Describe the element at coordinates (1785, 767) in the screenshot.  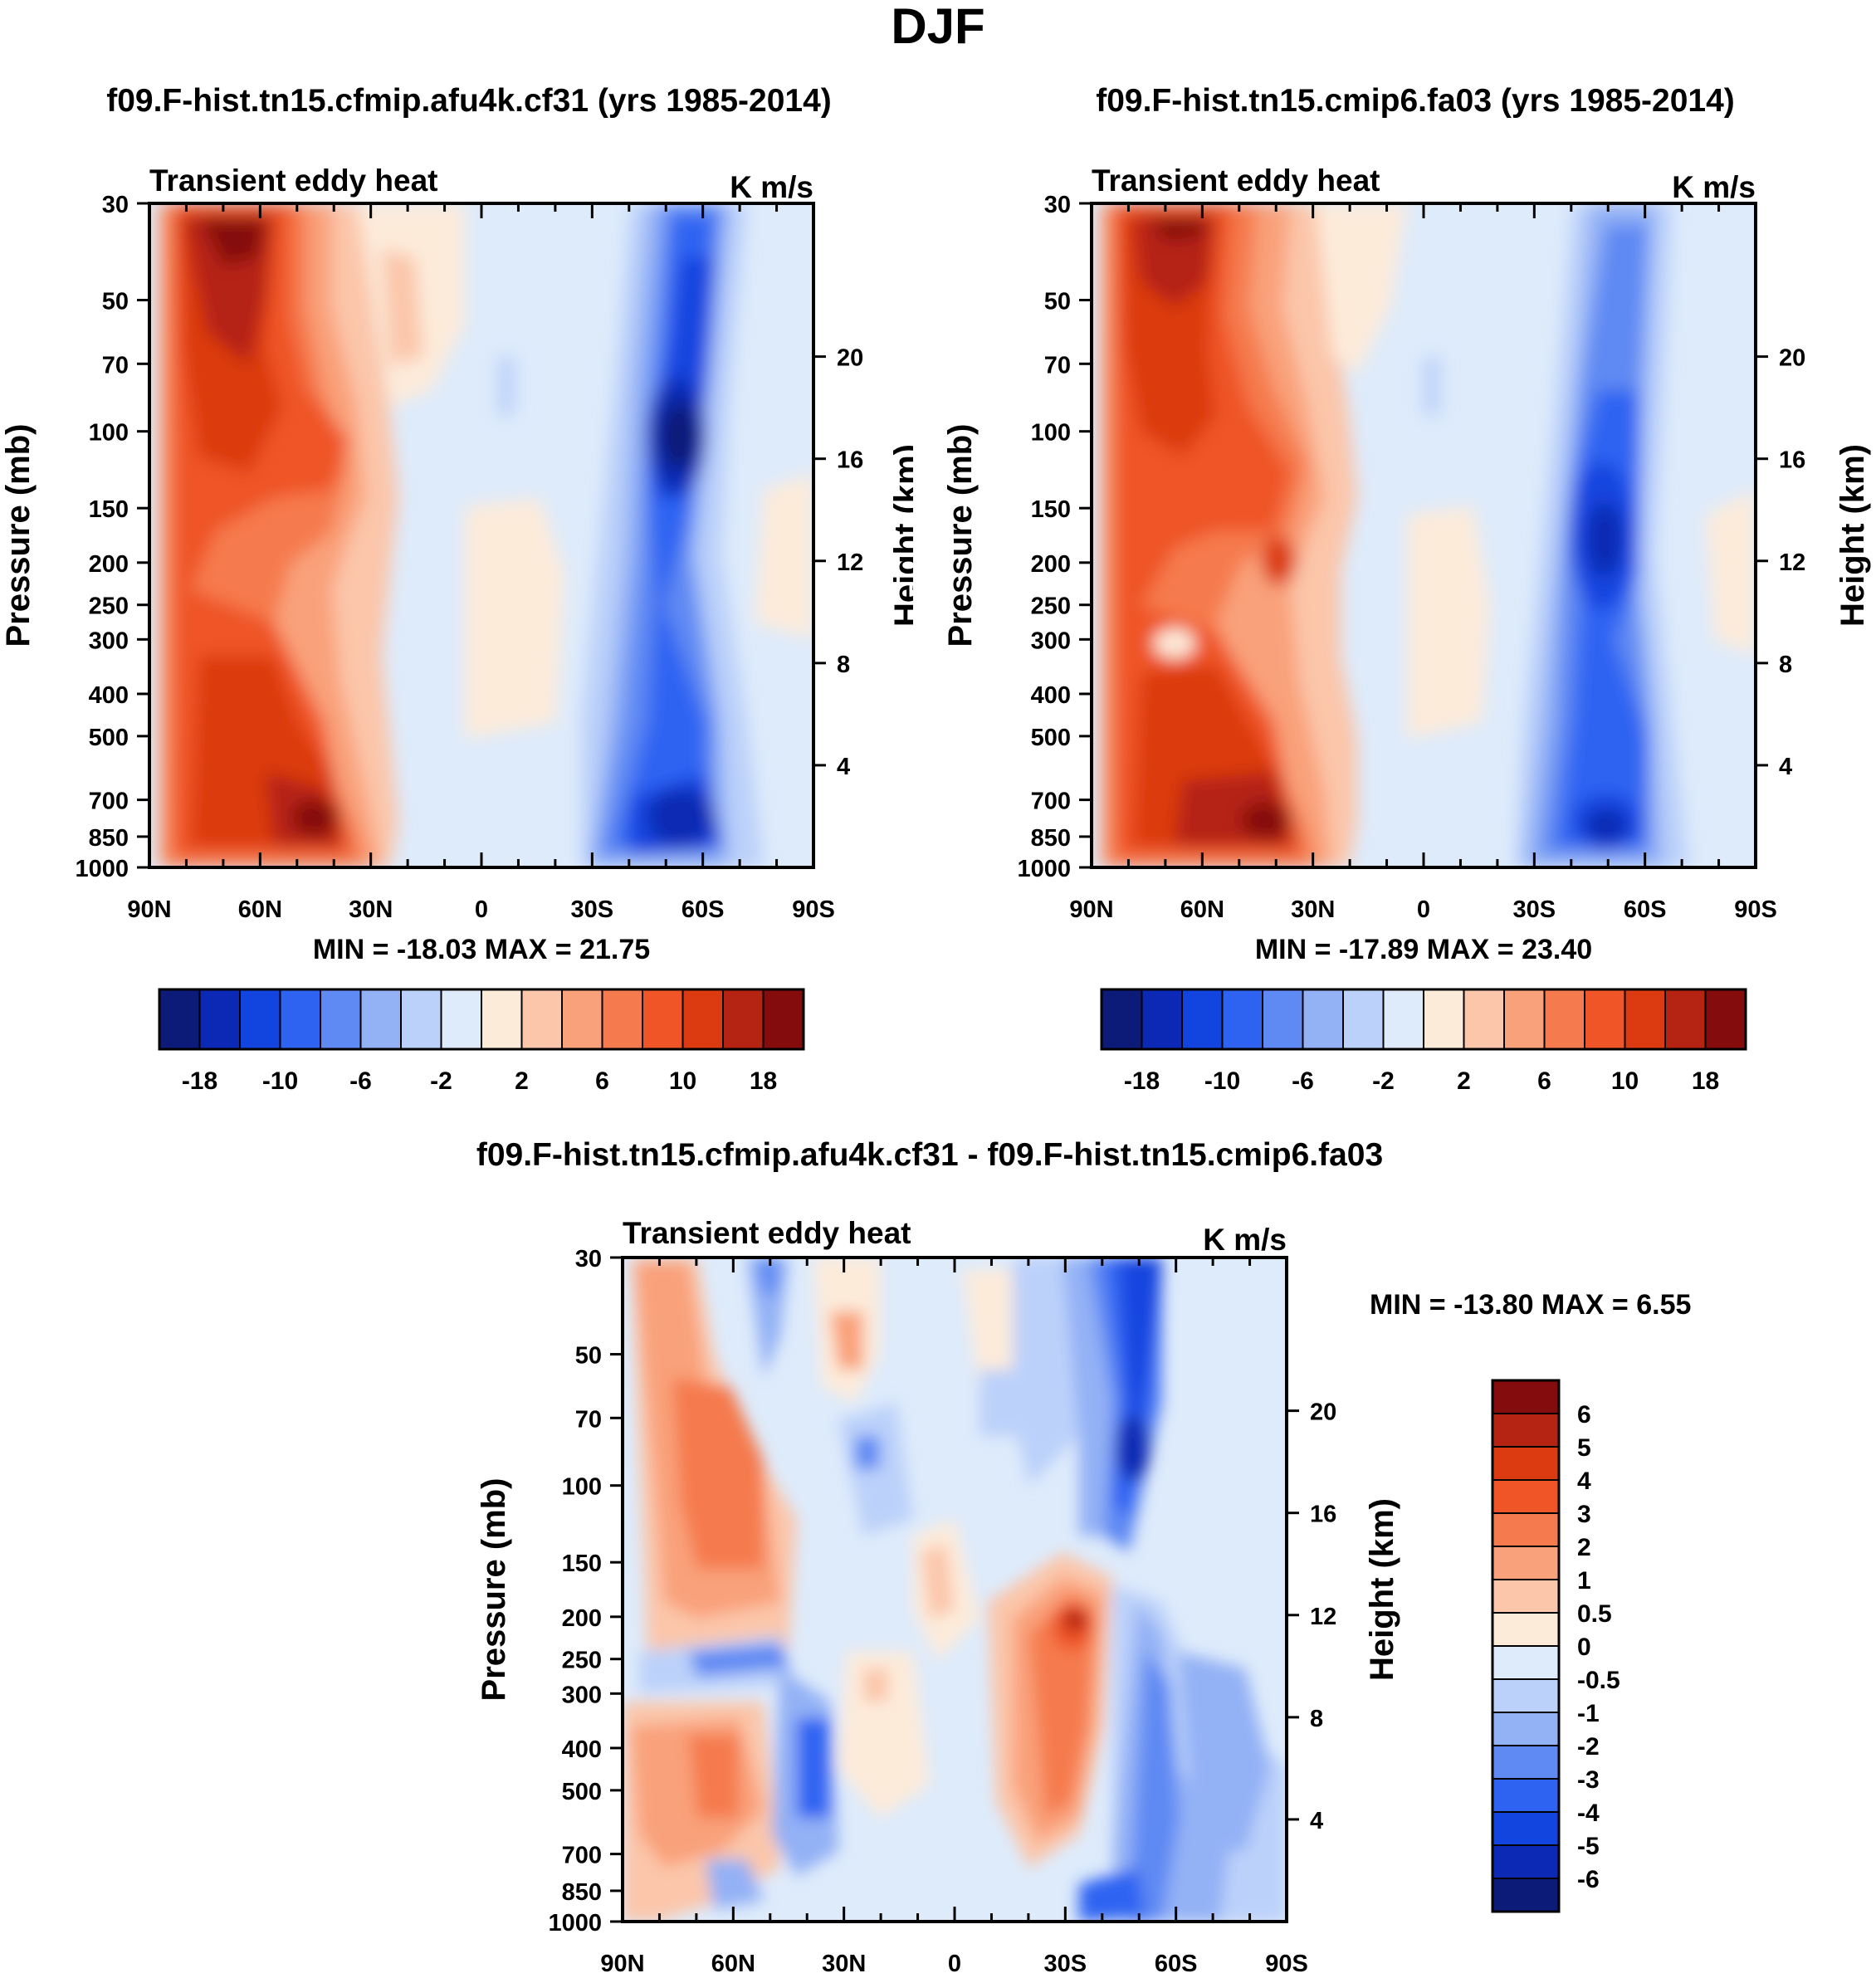
I see `y2-tick-label: 4` at that location.